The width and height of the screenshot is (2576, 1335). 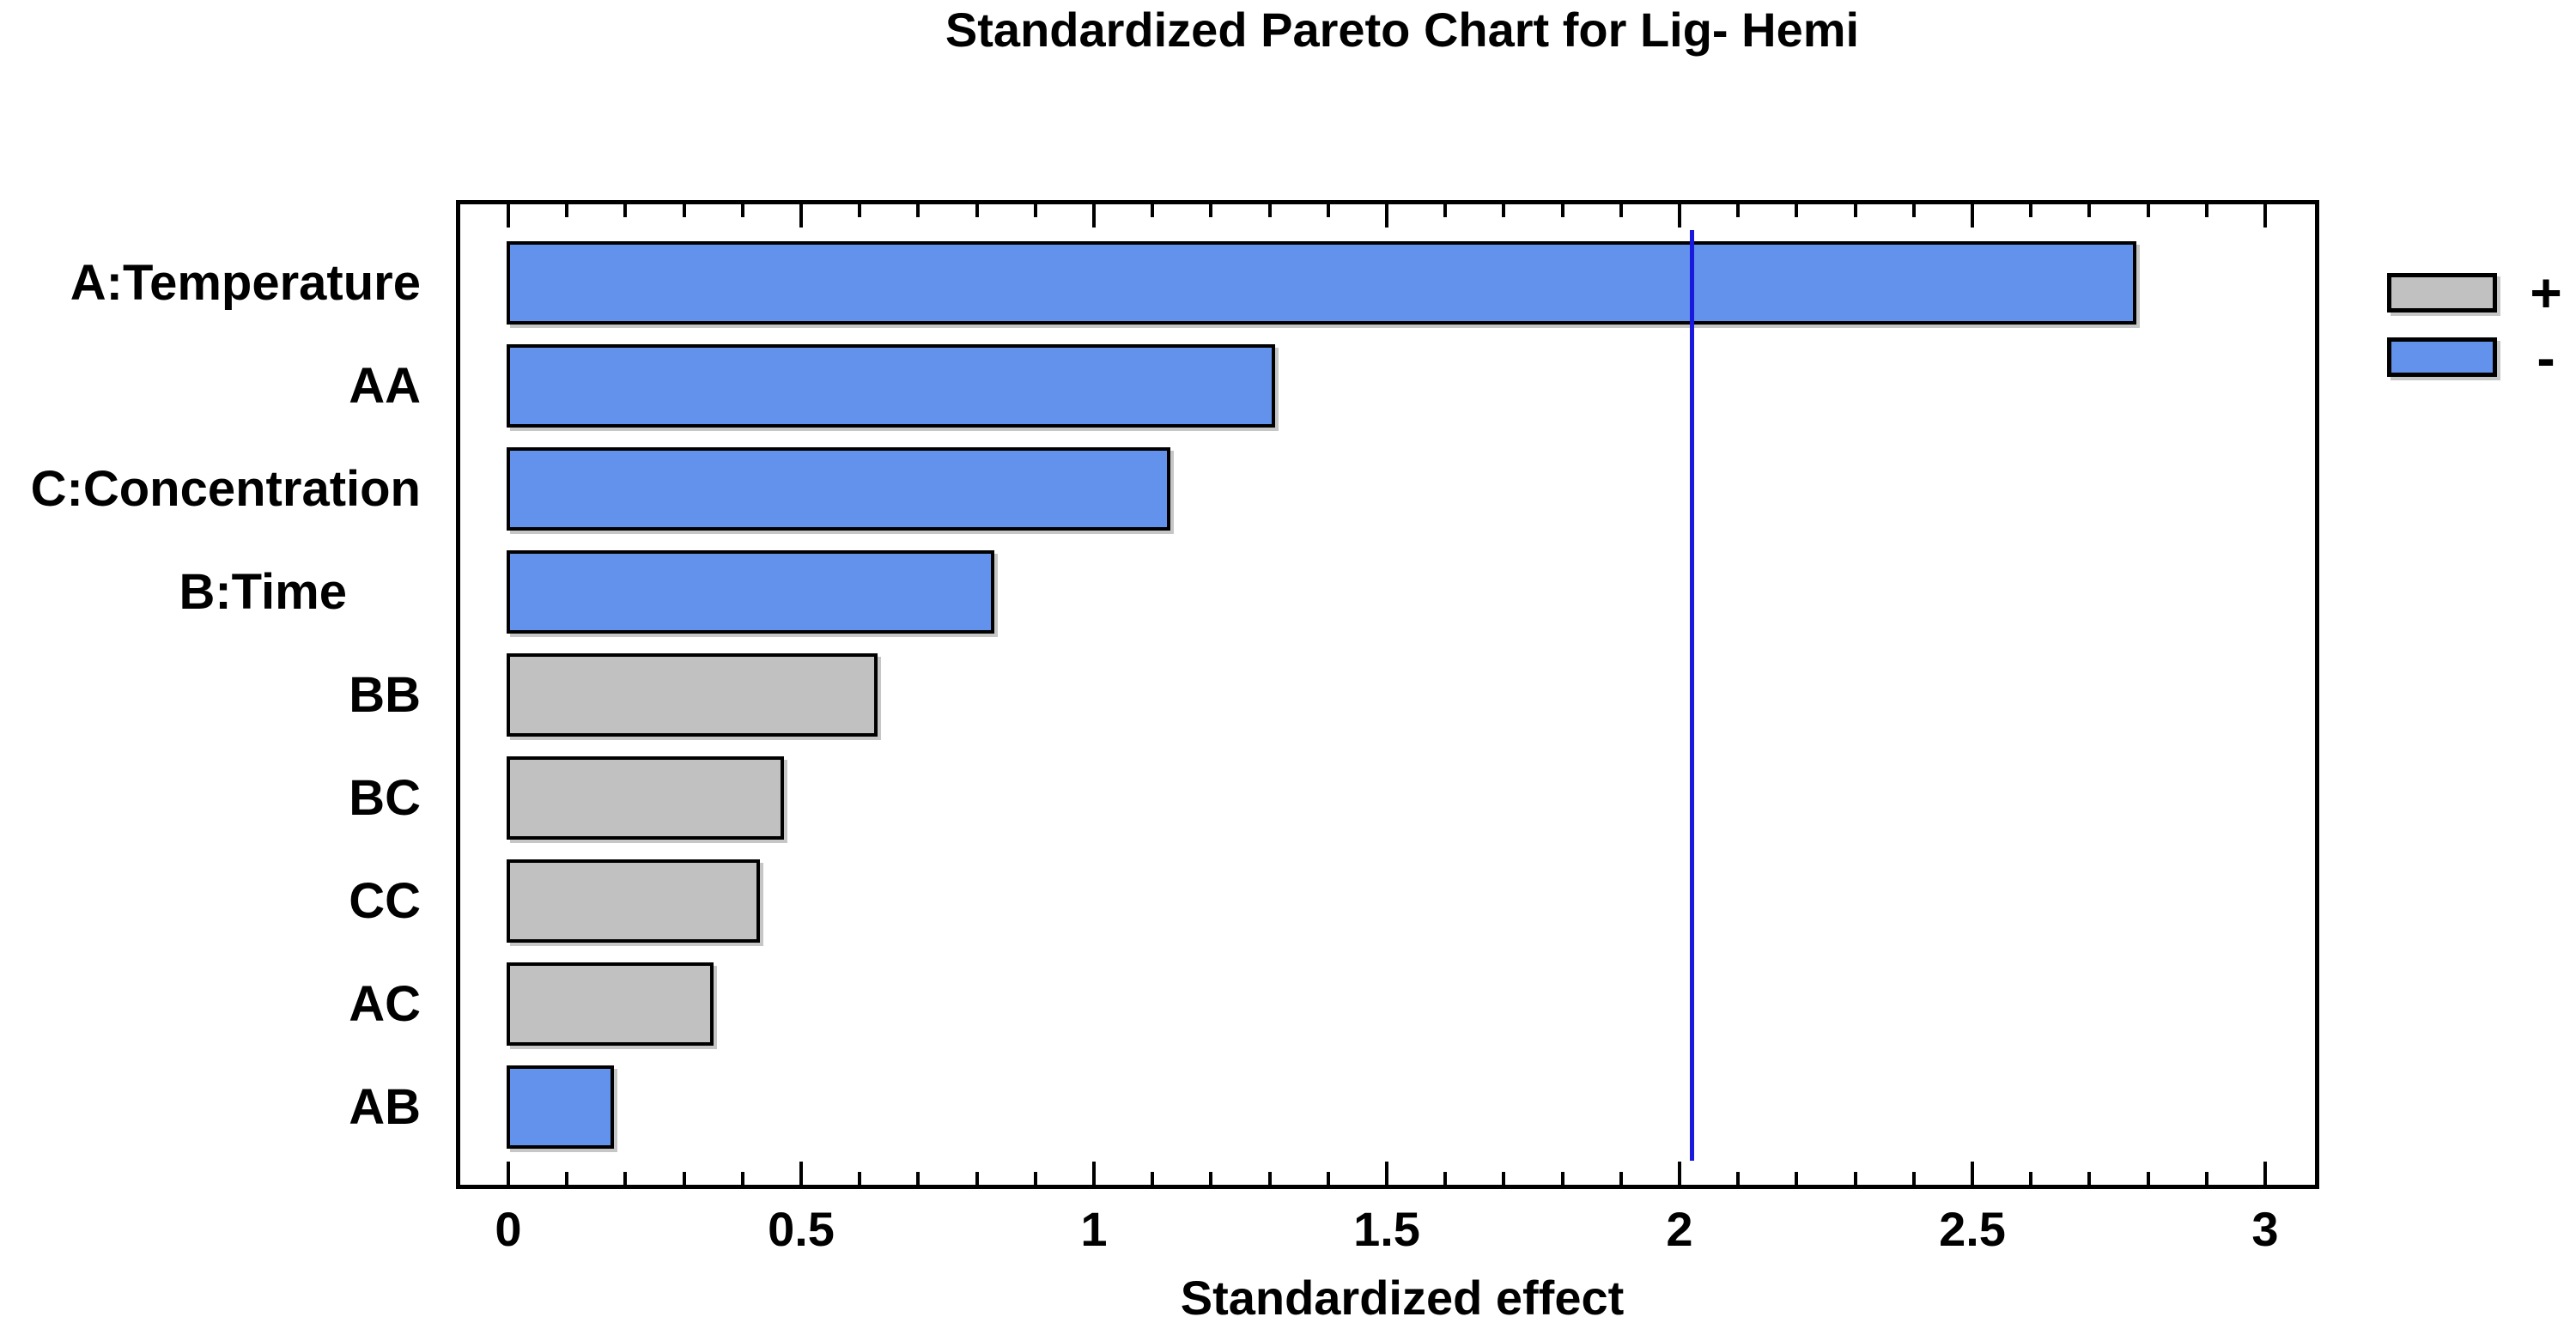 I want to click on bar-ab, so click(x=561, y=1107).